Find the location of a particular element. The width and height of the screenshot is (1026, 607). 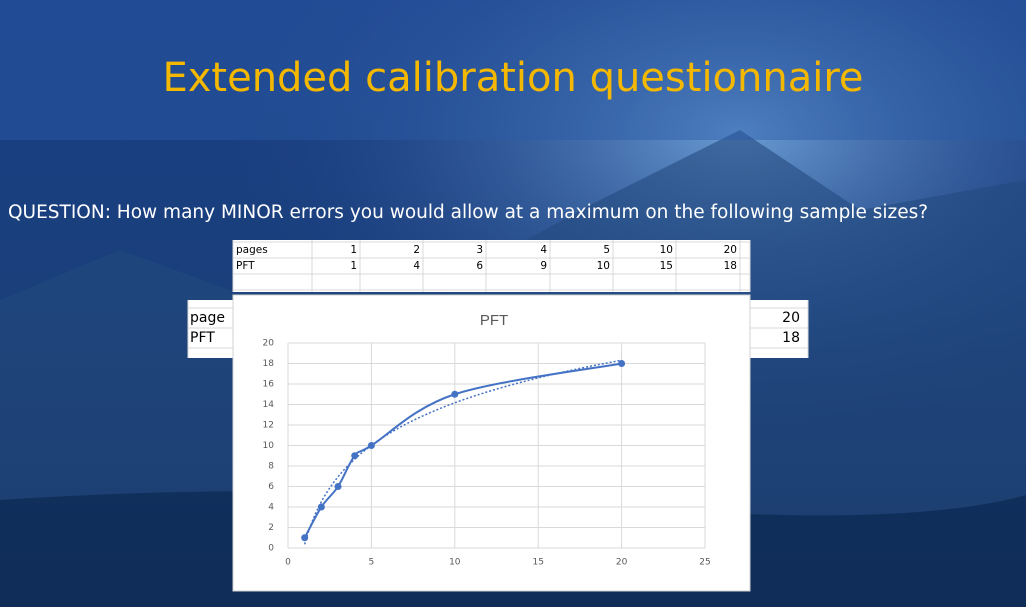

y-tick-label: 8 is located at coordinates (271, 467).